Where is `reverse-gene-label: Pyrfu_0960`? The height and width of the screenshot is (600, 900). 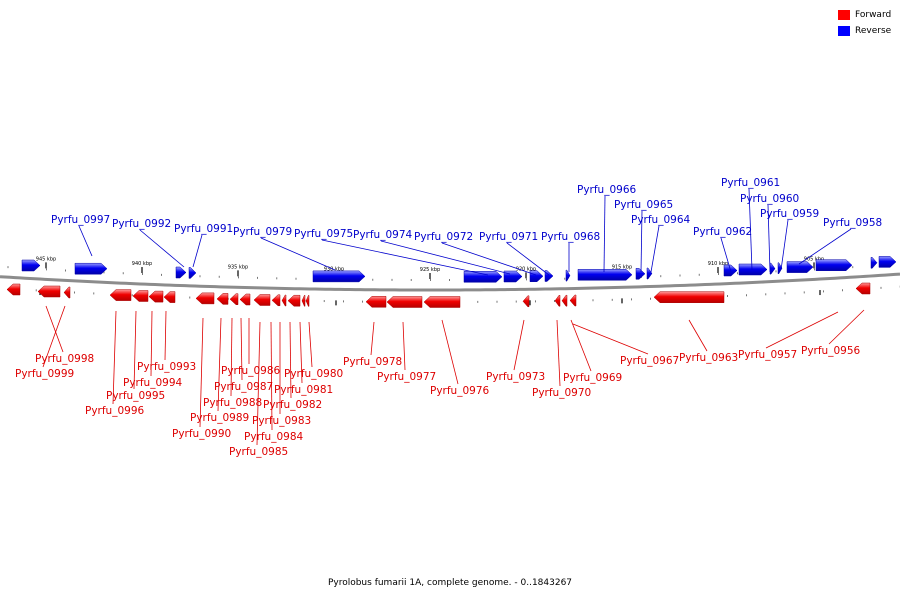 reverse-gene-label: Pyrfu_0960 is located at coordinates (769, 199).